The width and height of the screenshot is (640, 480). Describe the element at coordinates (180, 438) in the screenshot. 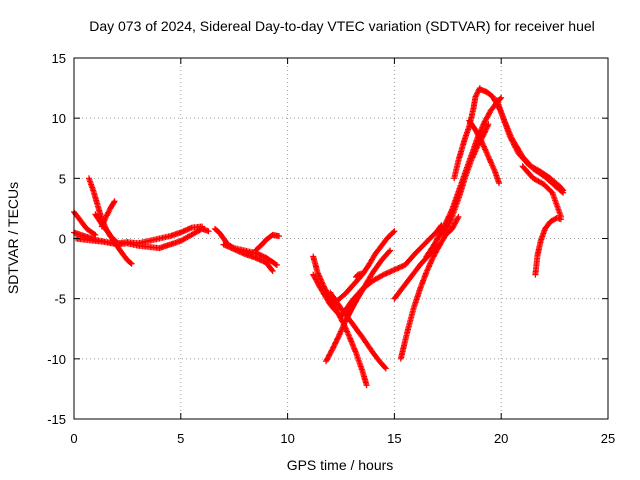

I see `x-tick-label: 5` at that location.